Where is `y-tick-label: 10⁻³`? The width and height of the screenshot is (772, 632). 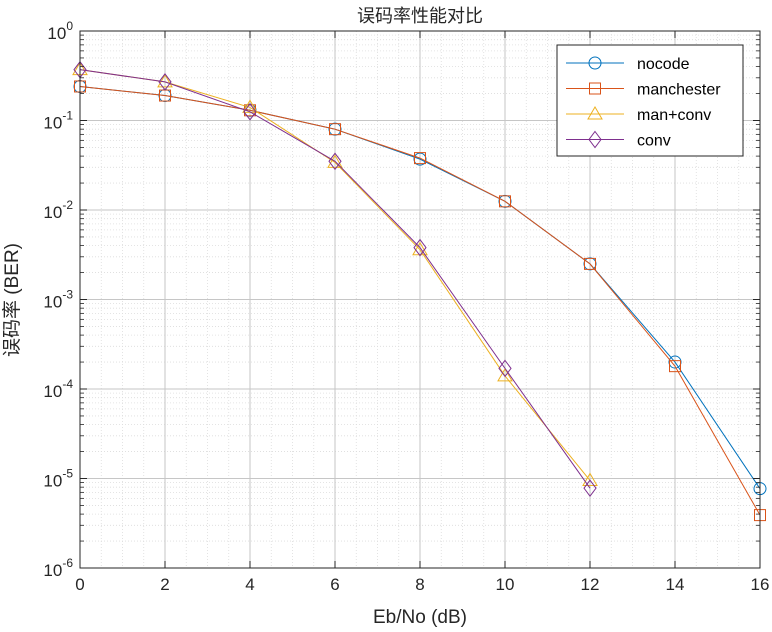
y-tick-label: 10⁻³ is located at coordinates (58, 300).